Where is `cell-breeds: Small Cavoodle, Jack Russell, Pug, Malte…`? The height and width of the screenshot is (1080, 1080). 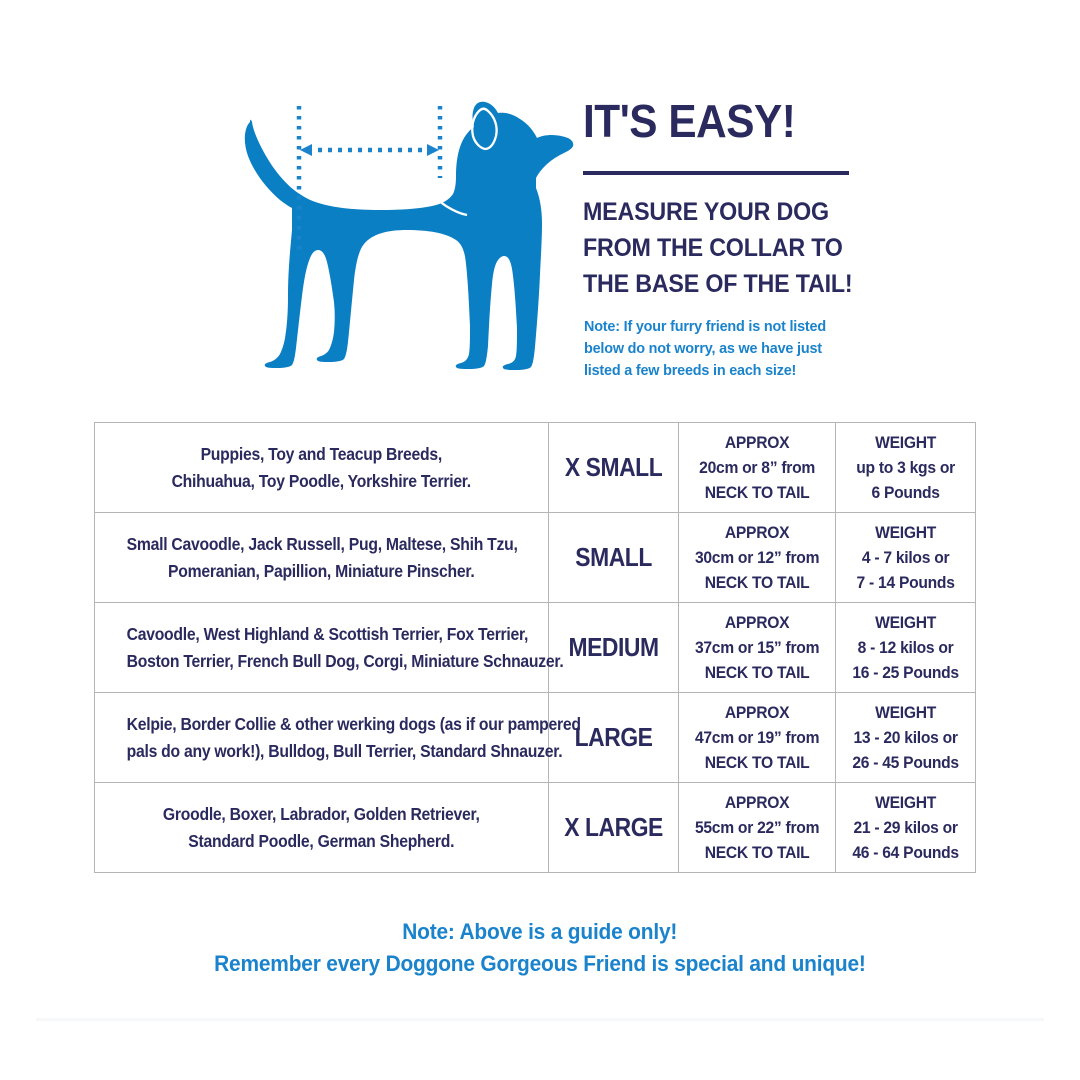 cell-breeds: Small Cavoodle, Jack Russell, Pug, Malte… is located at coordinates (321, 557).